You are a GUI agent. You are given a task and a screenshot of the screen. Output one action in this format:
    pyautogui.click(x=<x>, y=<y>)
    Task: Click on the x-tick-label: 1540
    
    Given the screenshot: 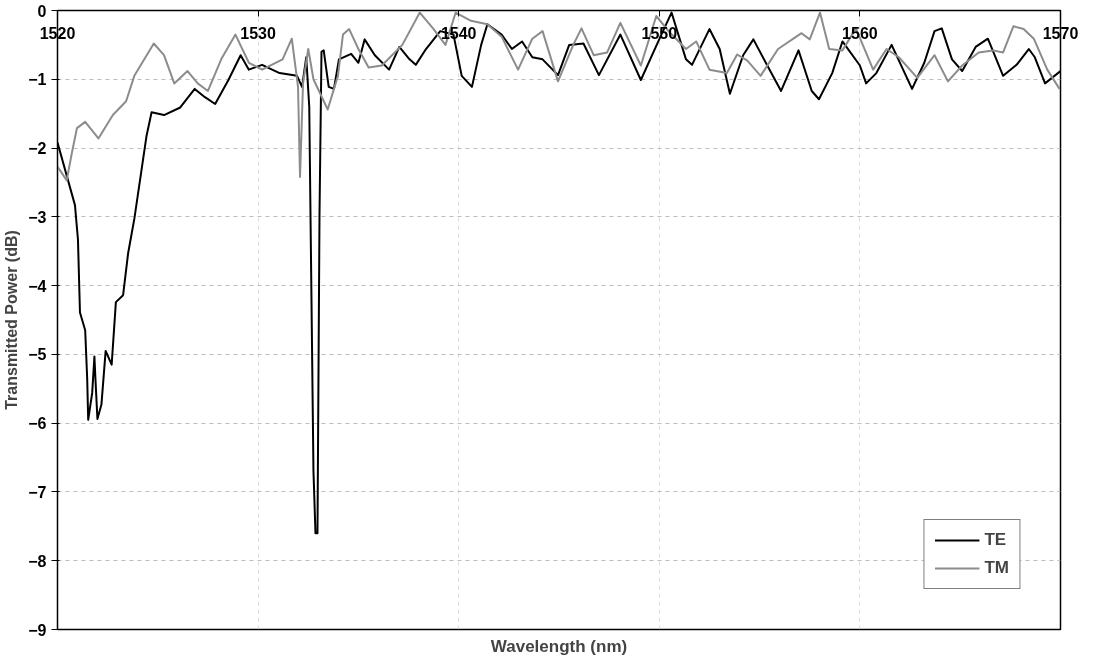 What is the action you would take?
    pyautogui.click(x=458, y=33)
    